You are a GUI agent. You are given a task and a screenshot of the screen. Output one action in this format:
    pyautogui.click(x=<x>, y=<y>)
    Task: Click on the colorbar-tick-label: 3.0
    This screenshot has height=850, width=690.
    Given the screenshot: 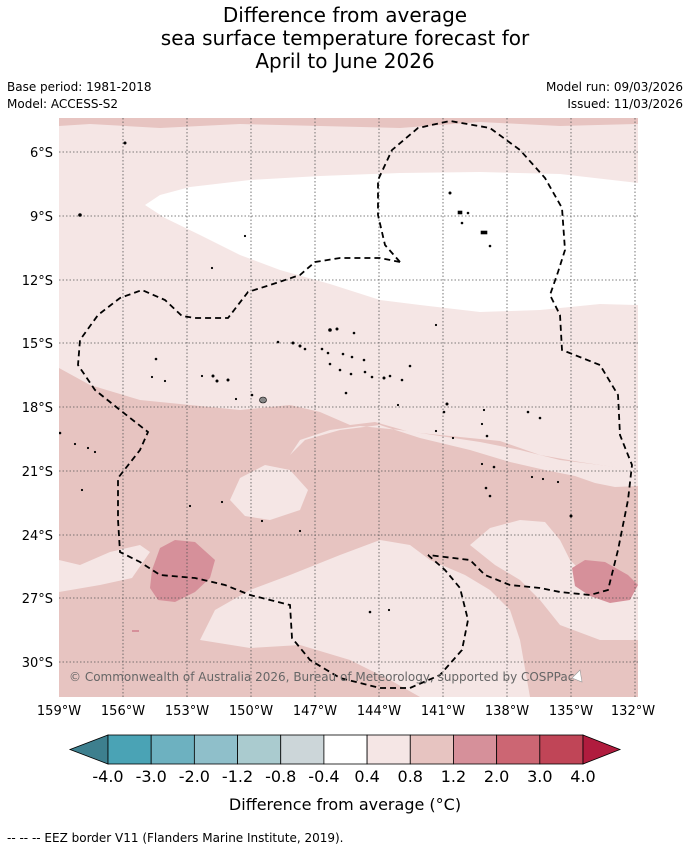 What is the action you would take?
    pyautogui.click(x=539, y=776)
    